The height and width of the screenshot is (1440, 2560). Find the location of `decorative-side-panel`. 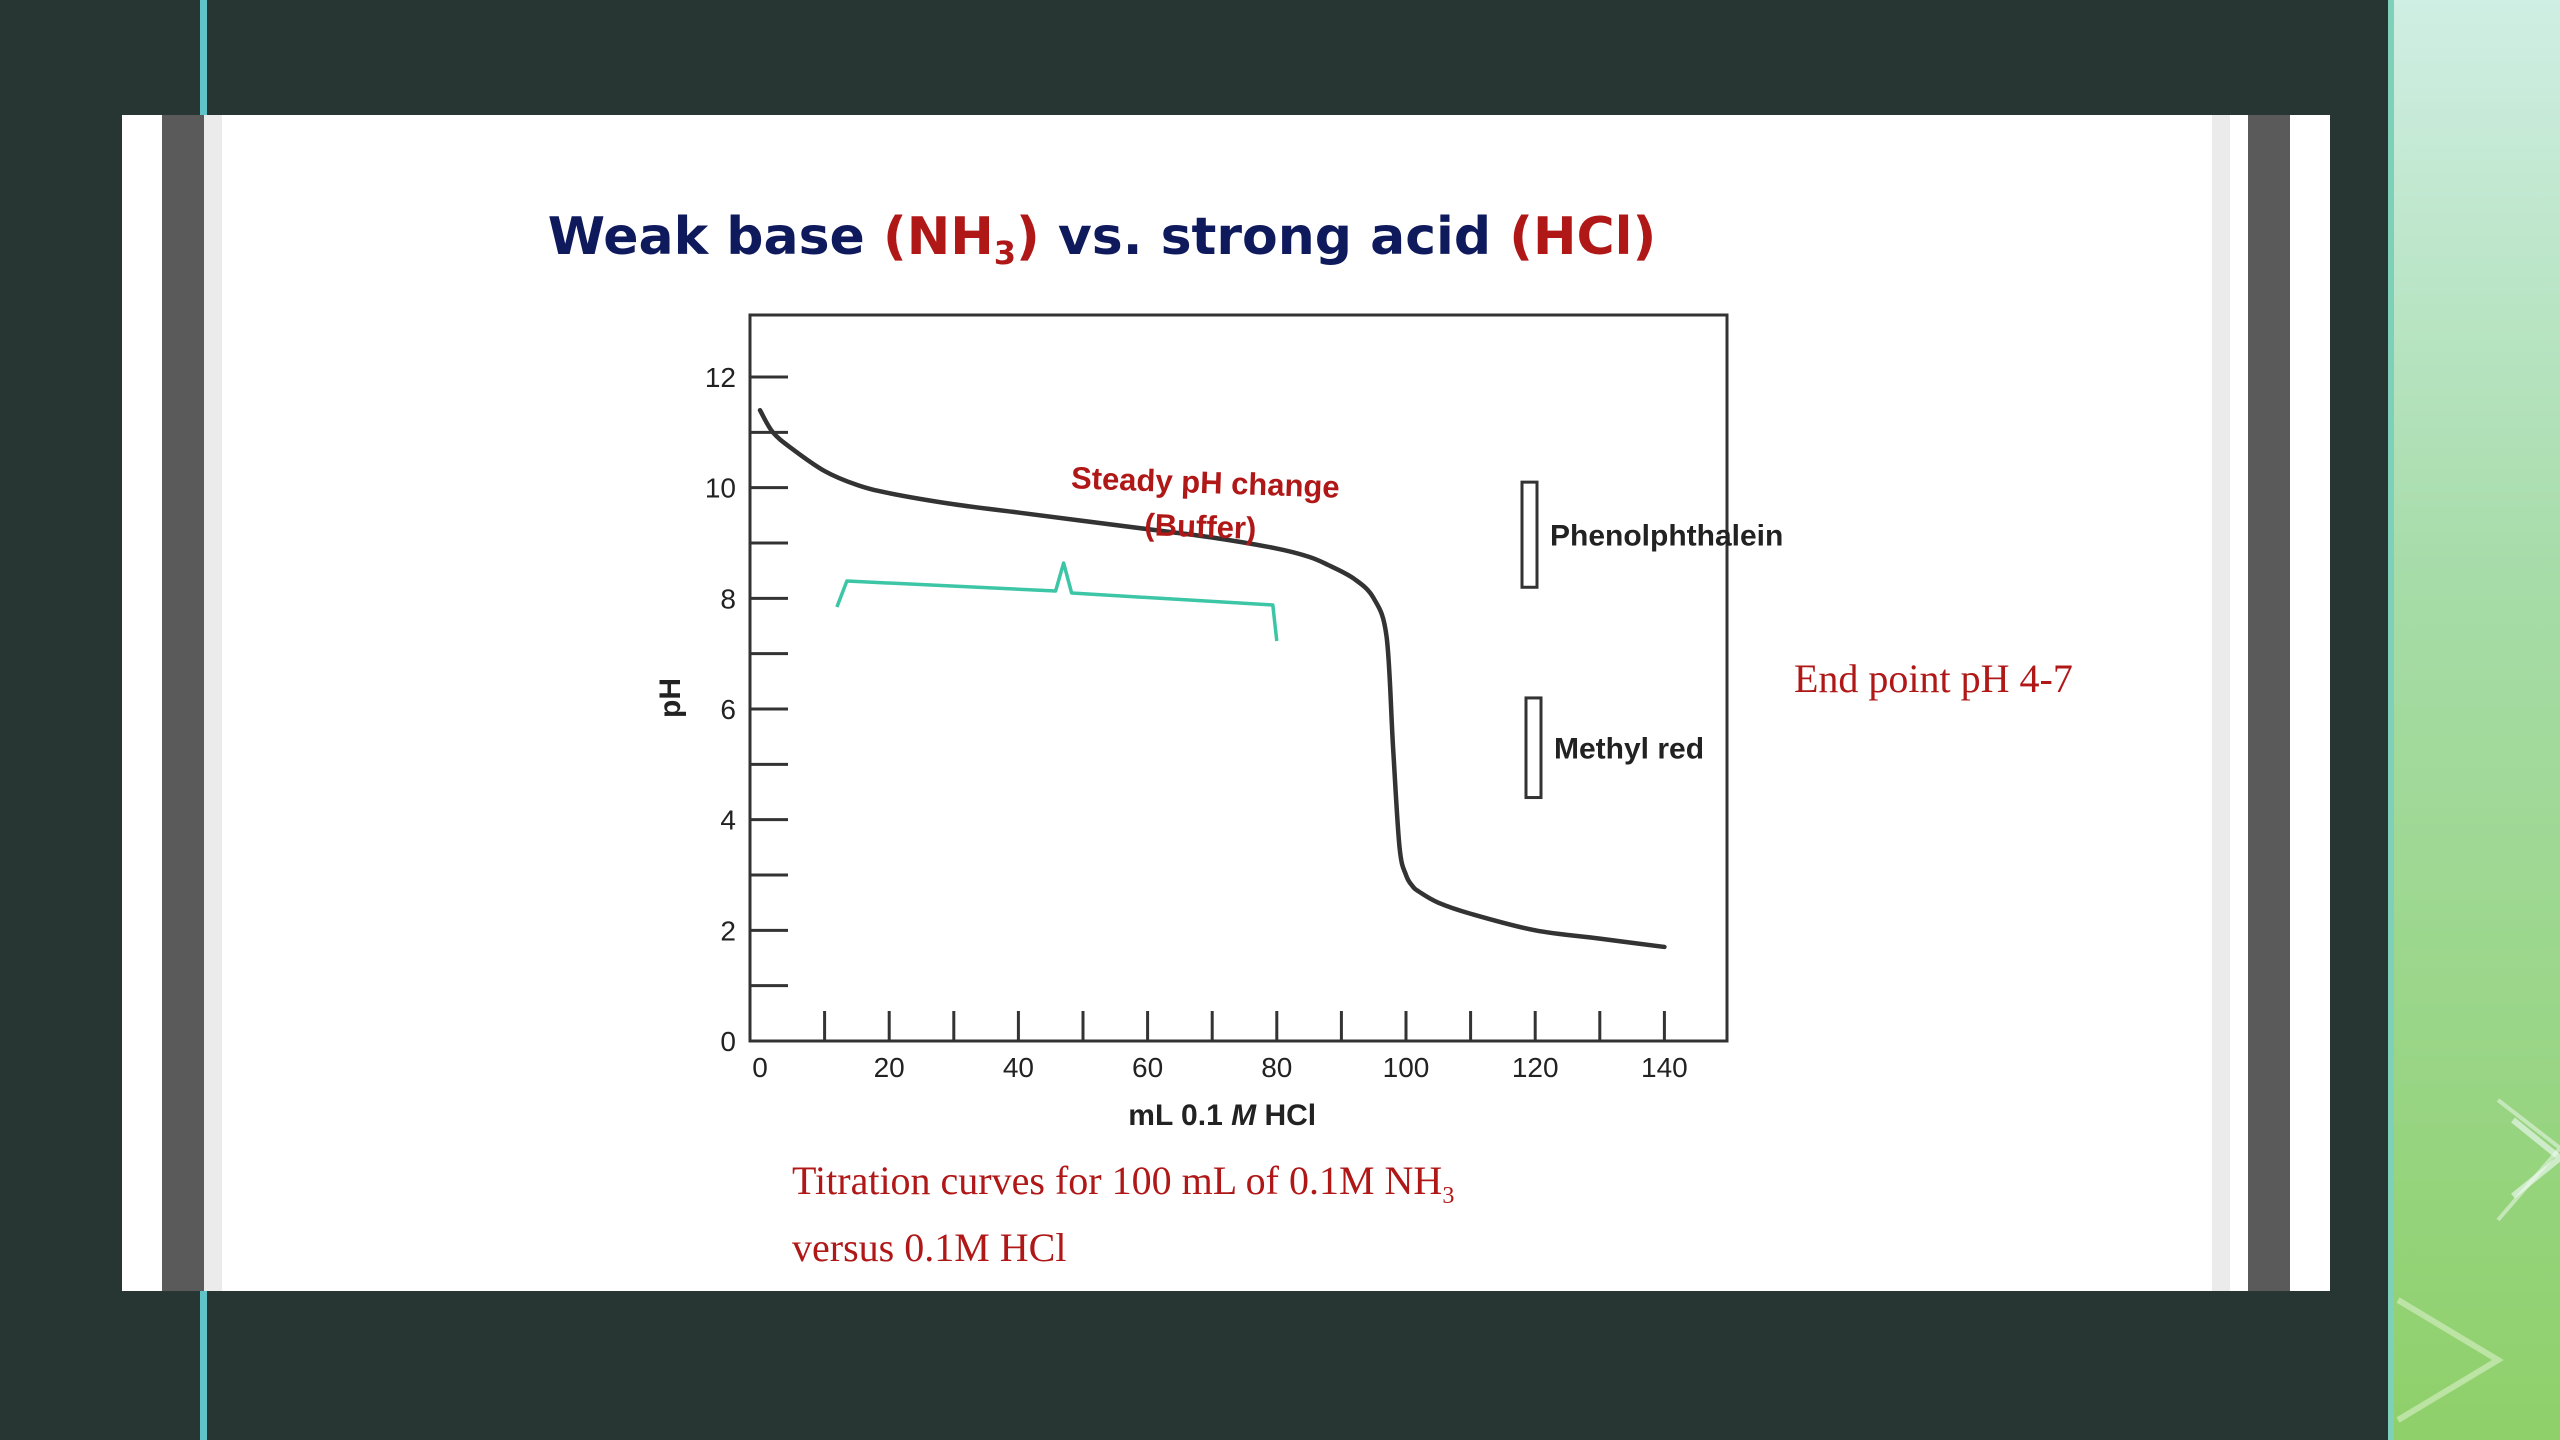

decorative-side-panel is located at coordinates (2474, 720).